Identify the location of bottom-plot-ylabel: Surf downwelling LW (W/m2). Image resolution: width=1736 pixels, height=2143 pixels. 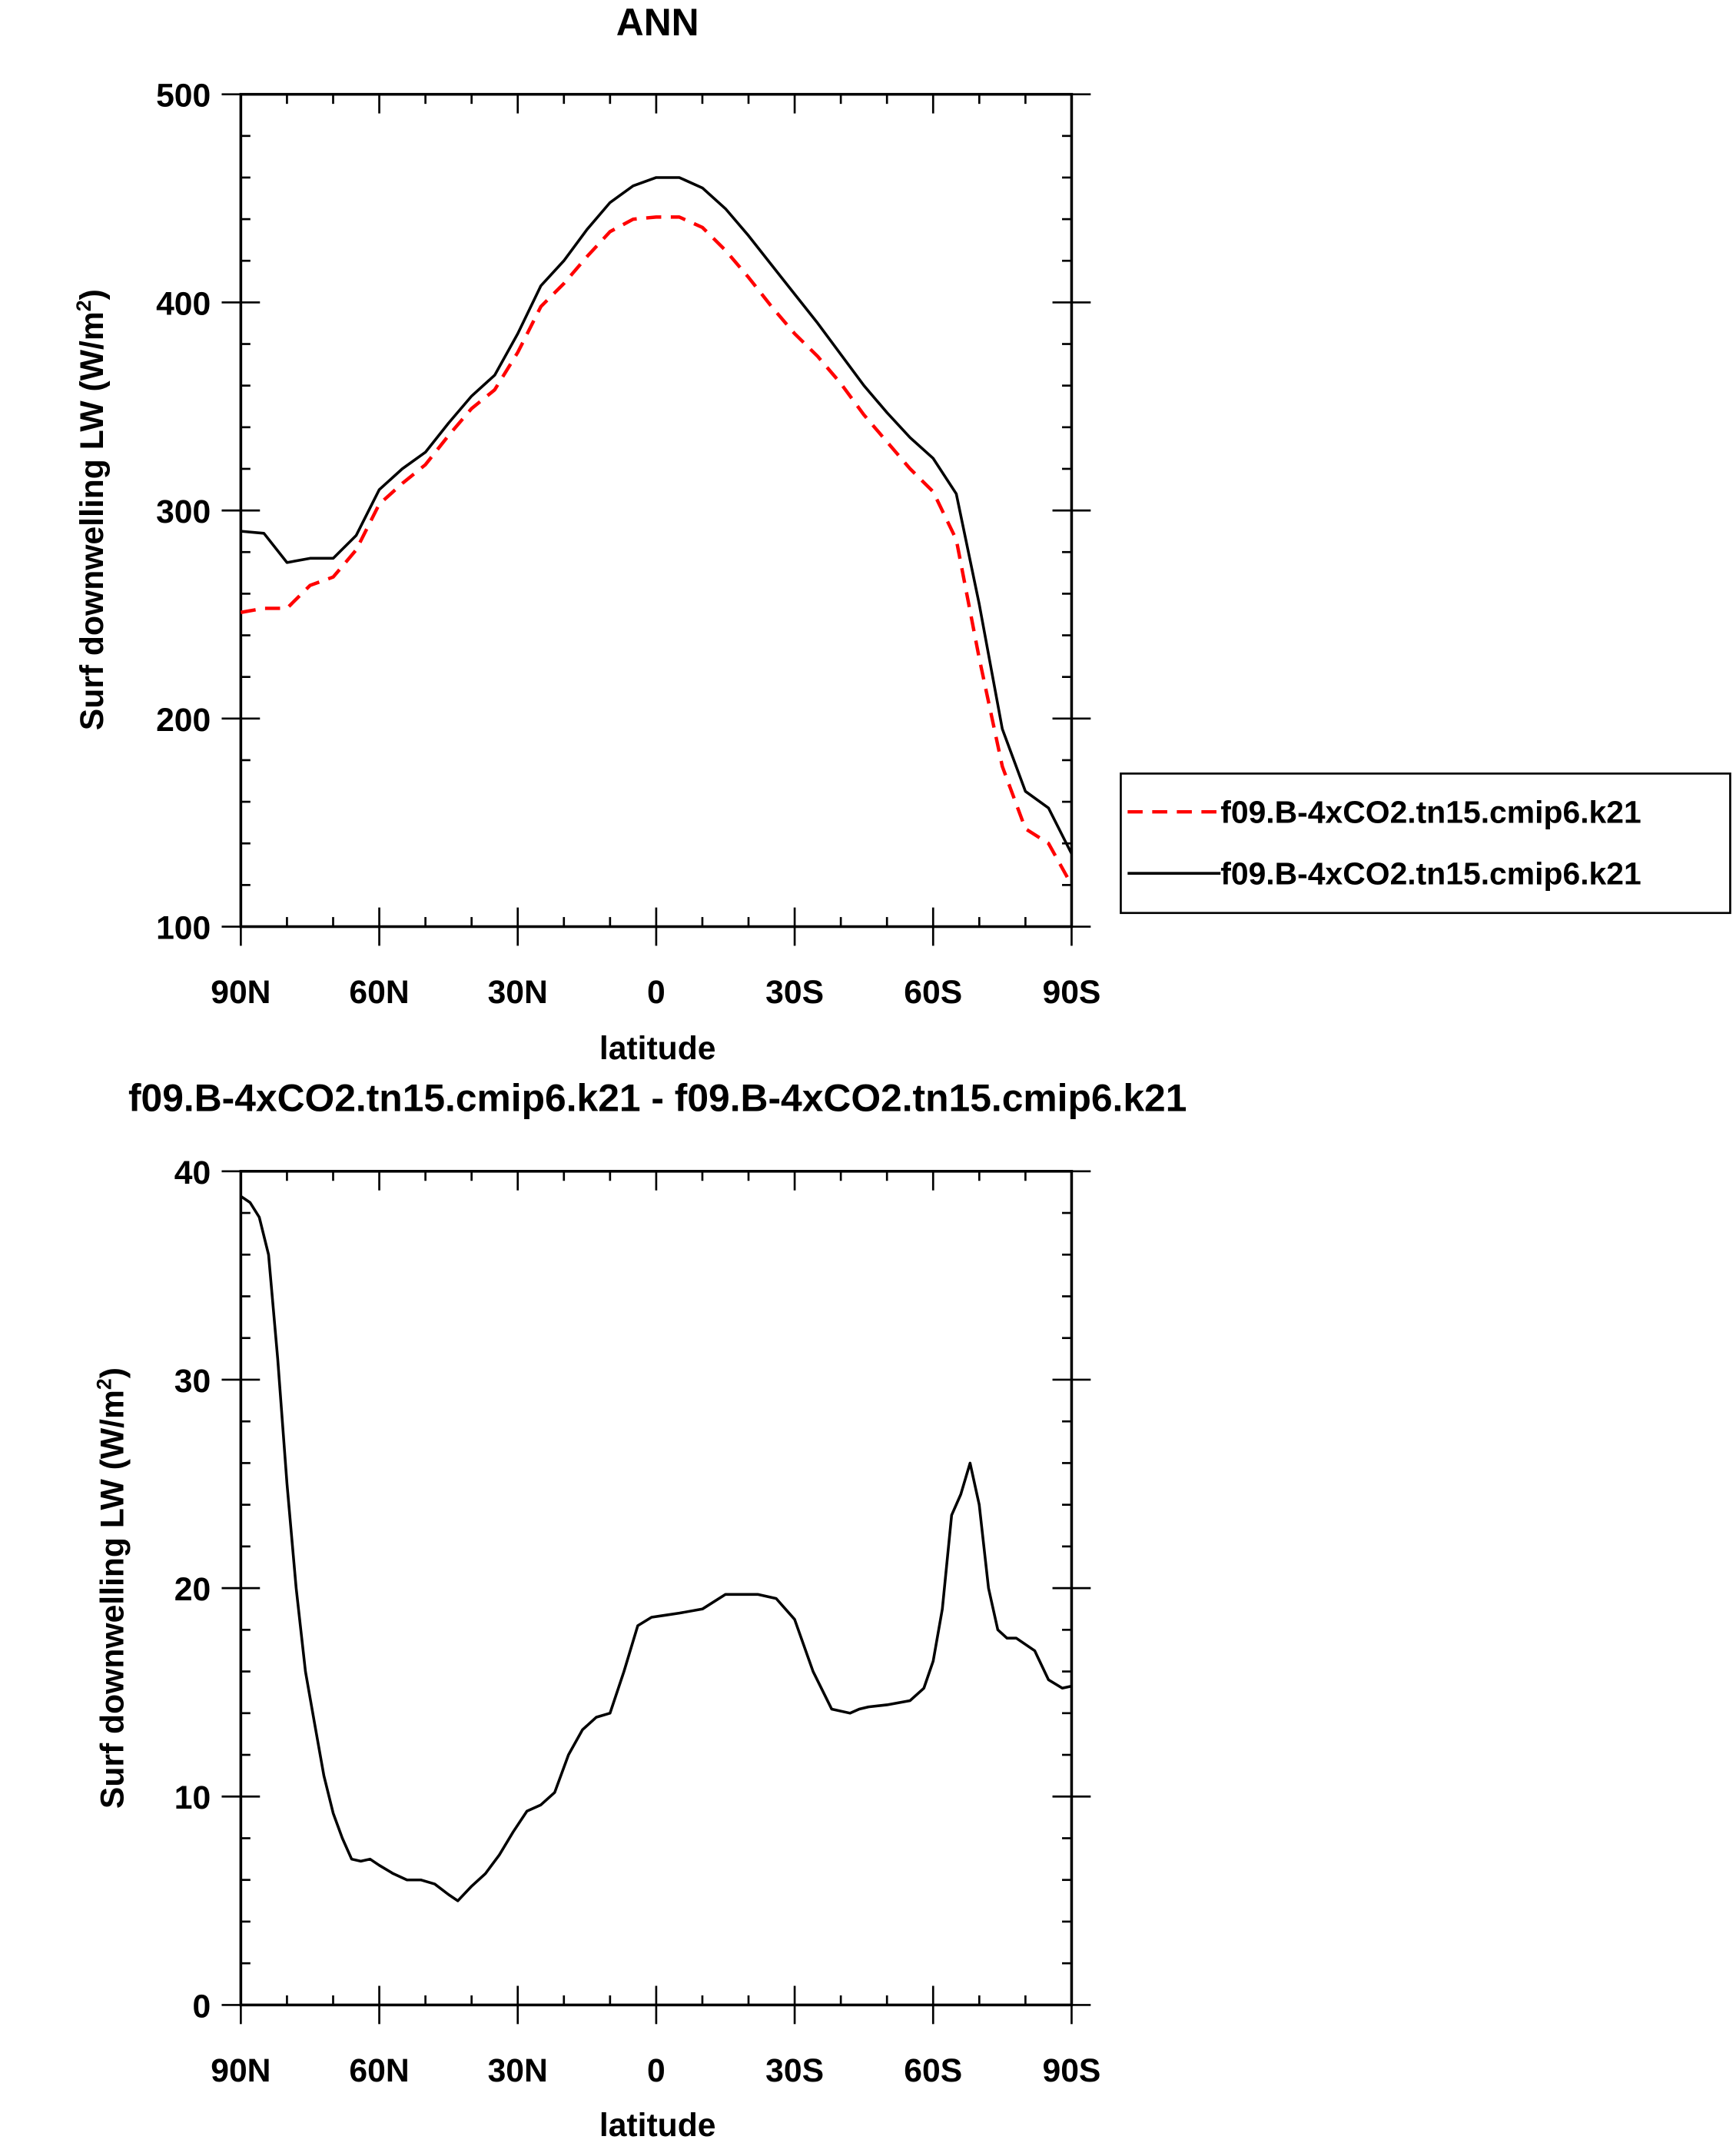
(112, 1588).